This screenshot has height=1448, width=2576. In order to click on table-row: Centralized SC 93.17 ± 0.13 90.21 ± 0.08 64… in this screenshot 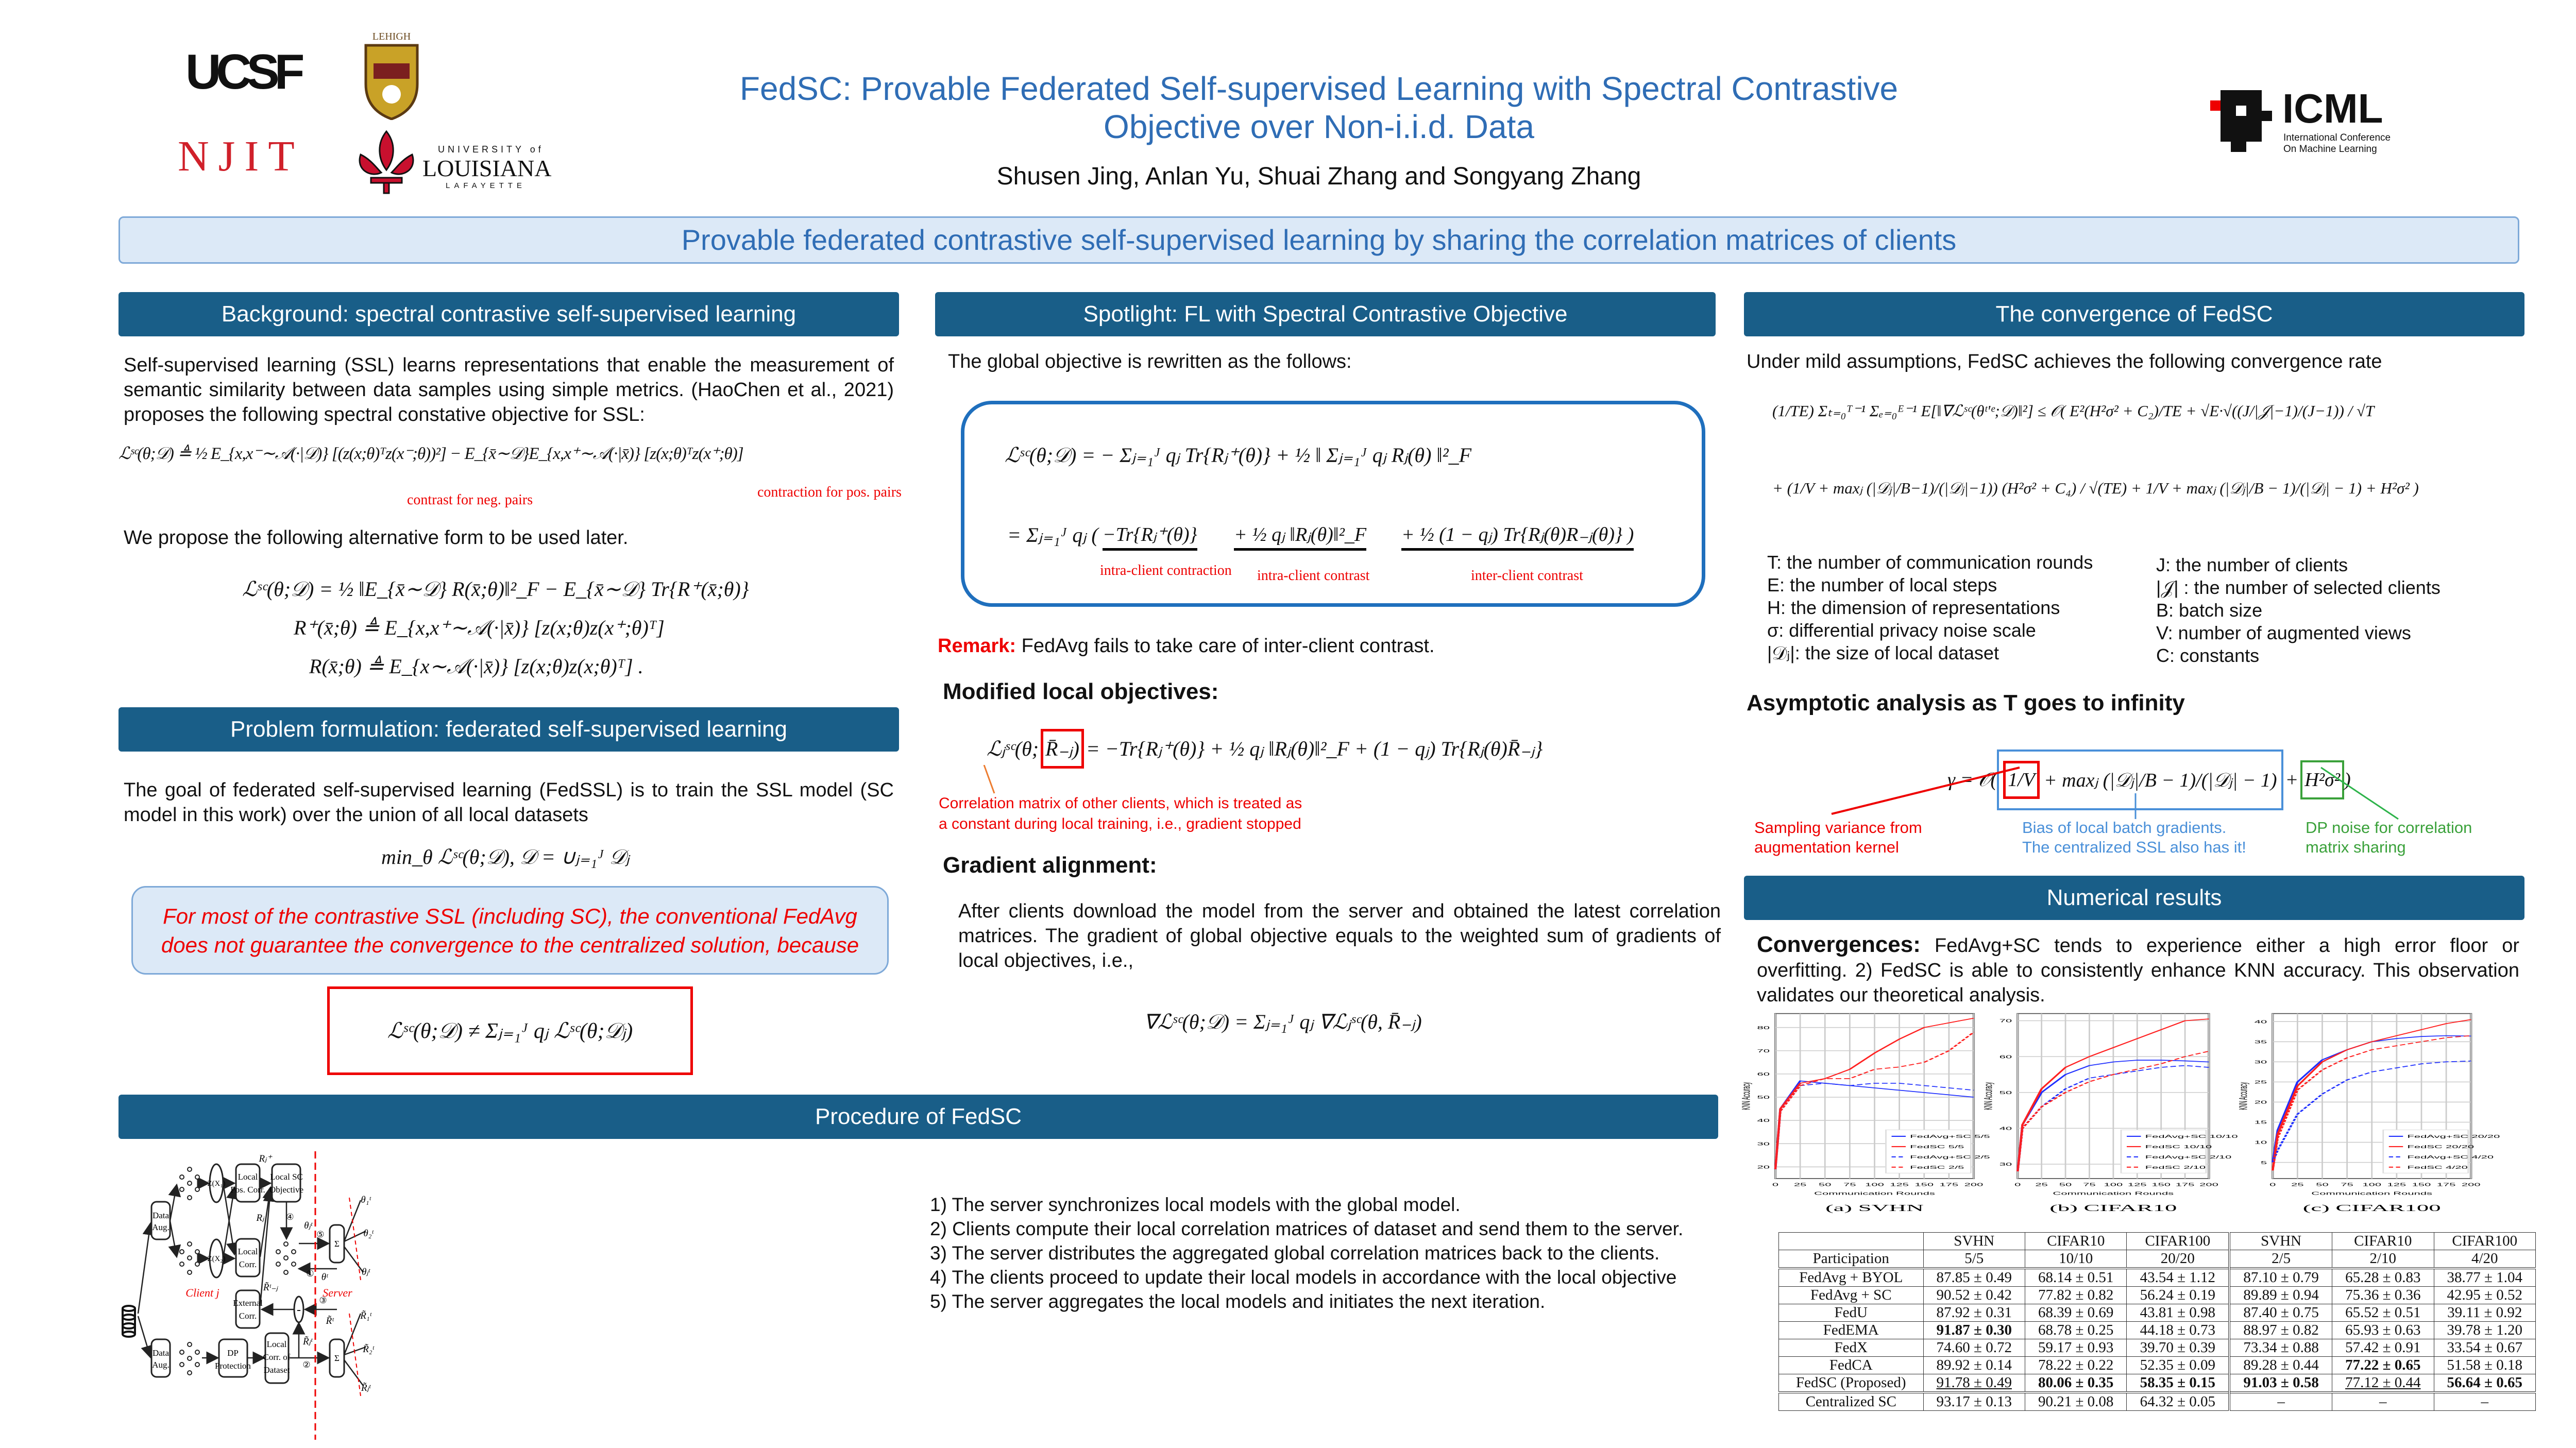, I will do `click(2157, 1401)`.